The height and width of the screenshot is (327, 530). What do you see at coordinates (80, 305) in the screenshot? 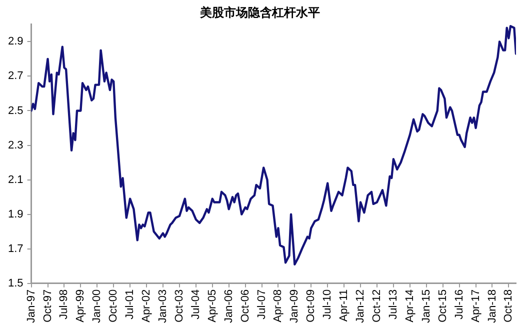
I see `x-tick-label: Apr-99` at bounding box center [80, 305].